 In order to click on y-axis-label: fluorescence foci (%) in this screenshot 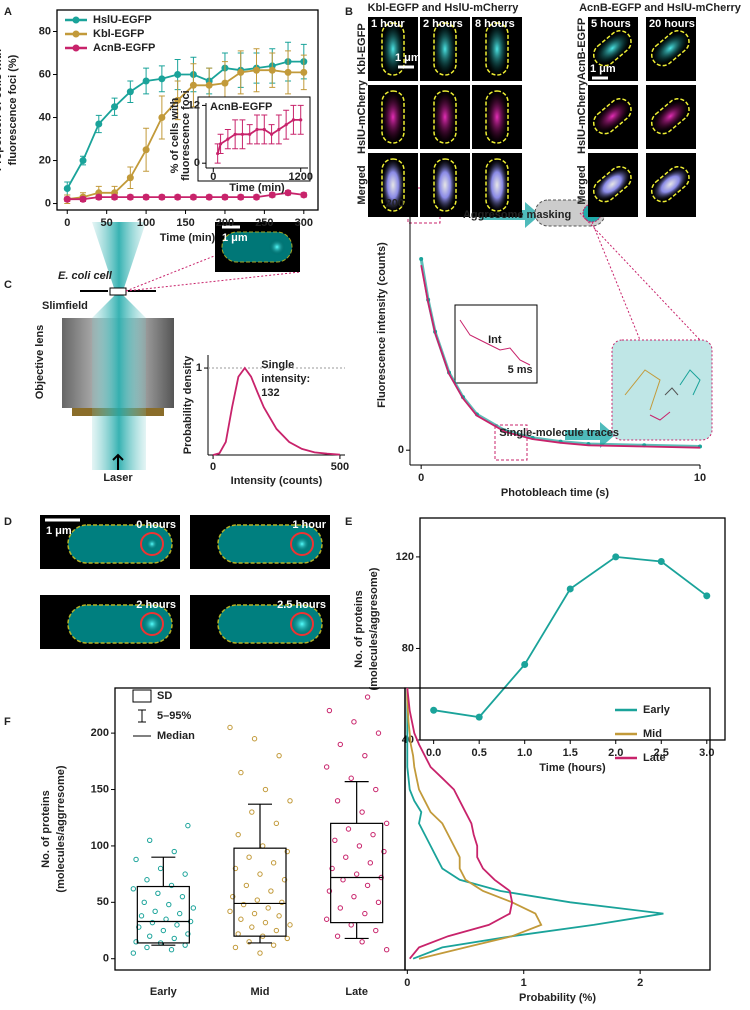, I will do `click(13, 109)`.